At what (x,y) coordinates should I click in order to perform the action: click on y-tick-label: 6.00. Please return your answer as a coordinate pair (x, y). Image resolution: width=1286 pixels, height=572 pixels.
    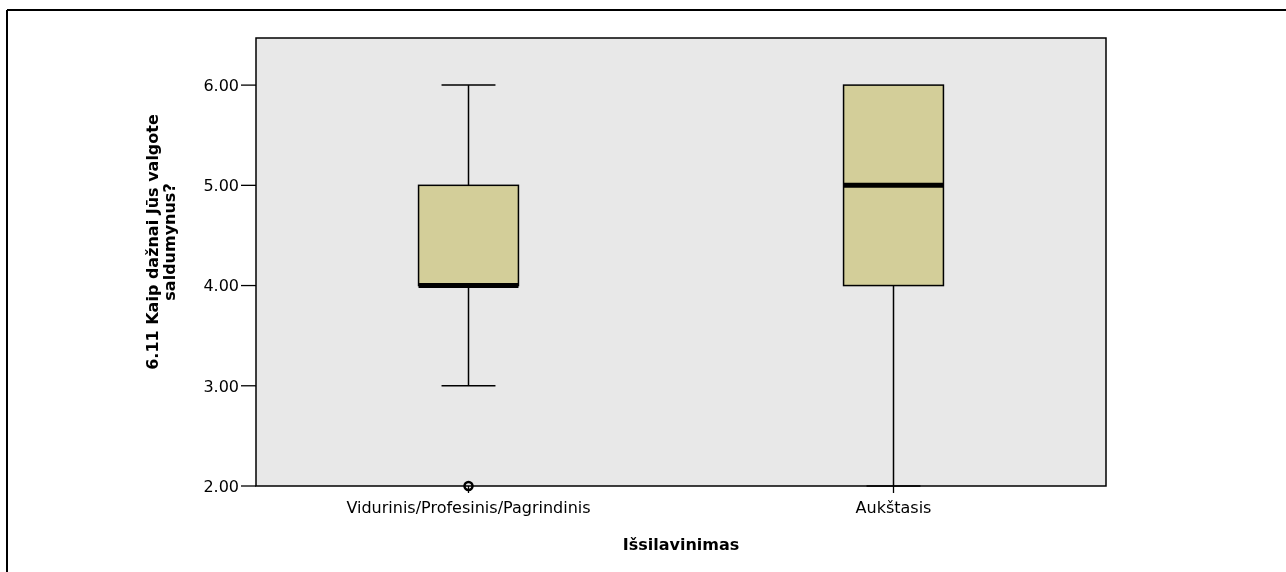
    Looking at the image, I should click on (221, 85).